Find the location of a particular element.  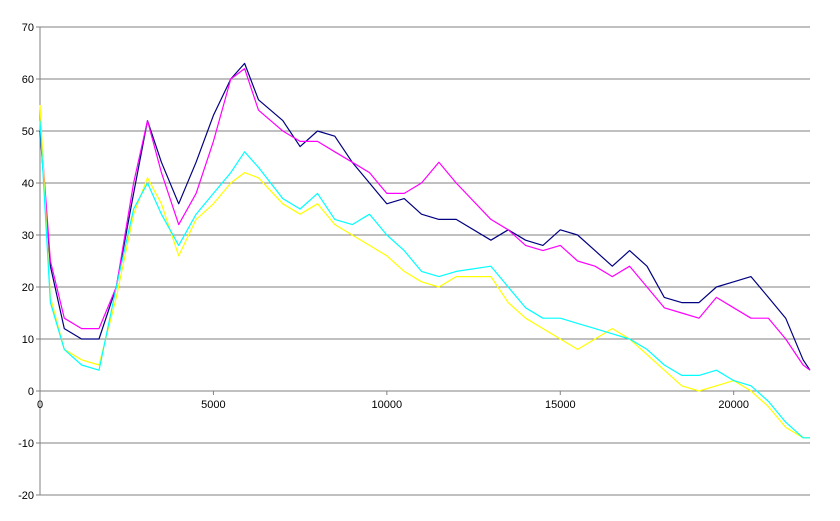

x-axis-tick-labels: 0 5000 10000 15000 20000 is located at coordinates (393, 405).